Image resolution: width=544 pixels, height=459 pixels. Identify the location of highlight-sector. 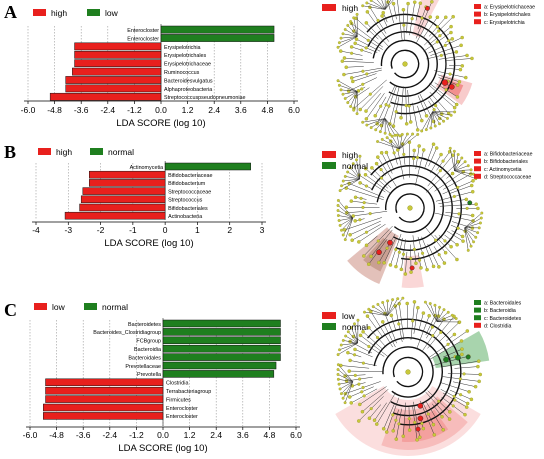
(373, 256).